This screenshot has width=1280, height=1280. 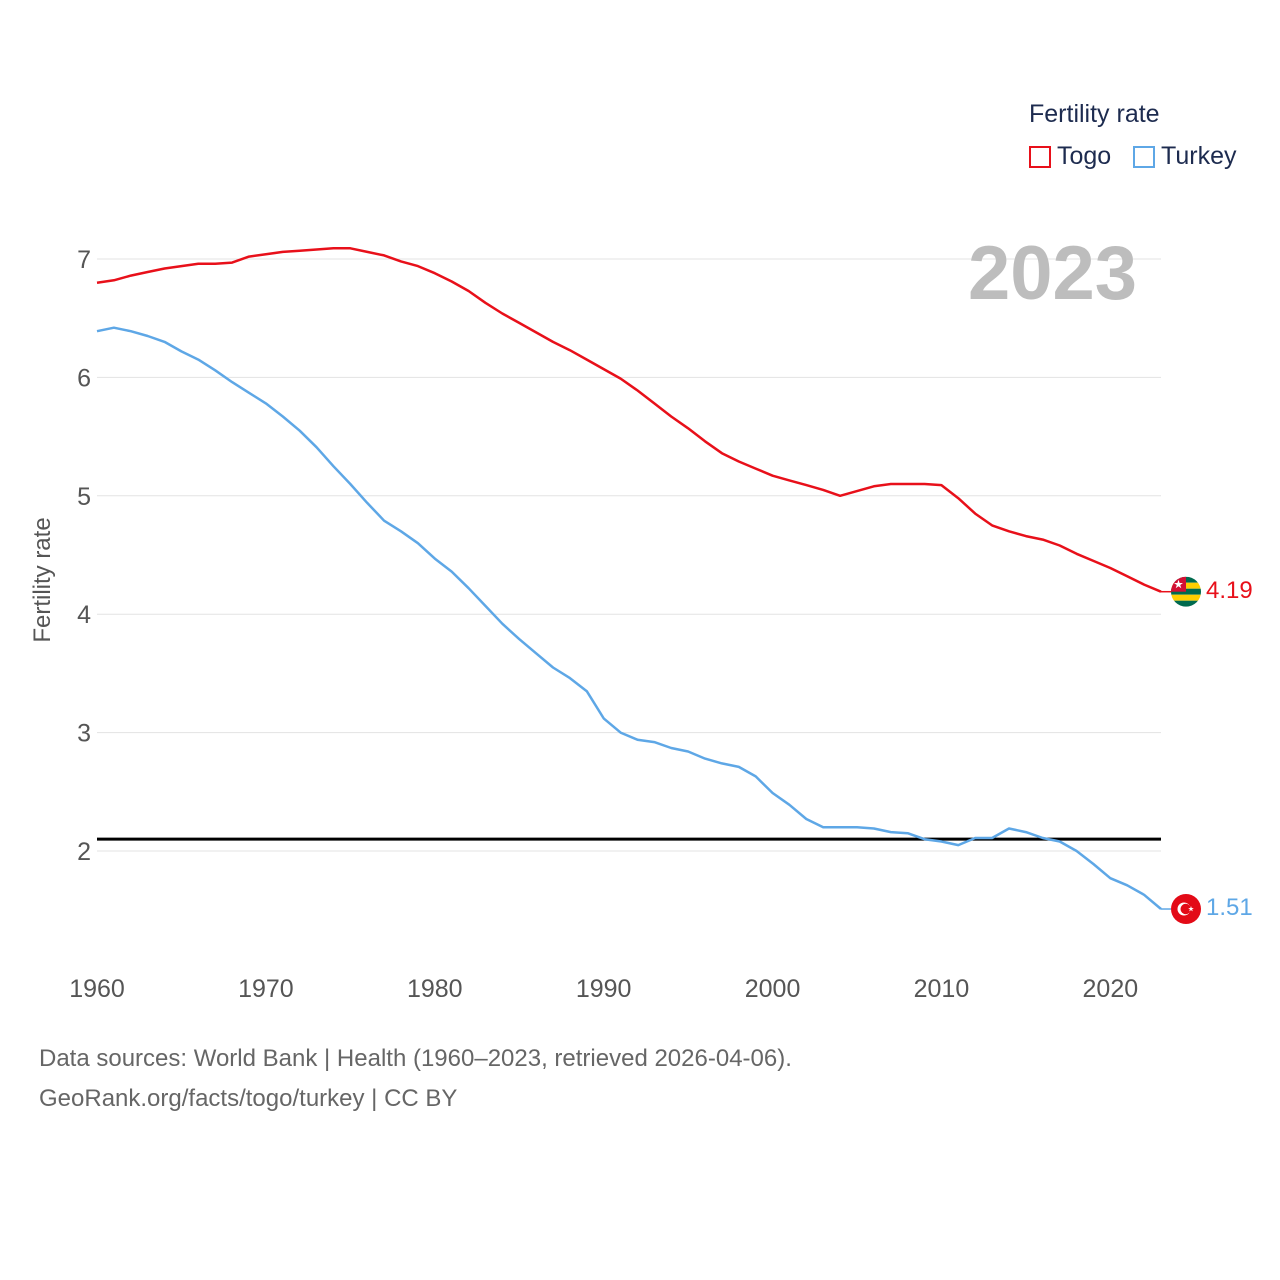 I want to click on end-value-togo: 4.19, so click(x=1229, y=590).